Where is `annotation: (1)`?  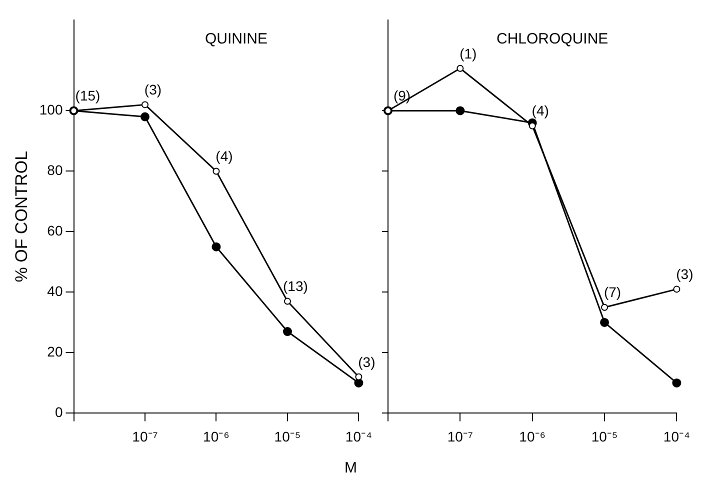 annotation: (1) is located at coordinates (468, 53).